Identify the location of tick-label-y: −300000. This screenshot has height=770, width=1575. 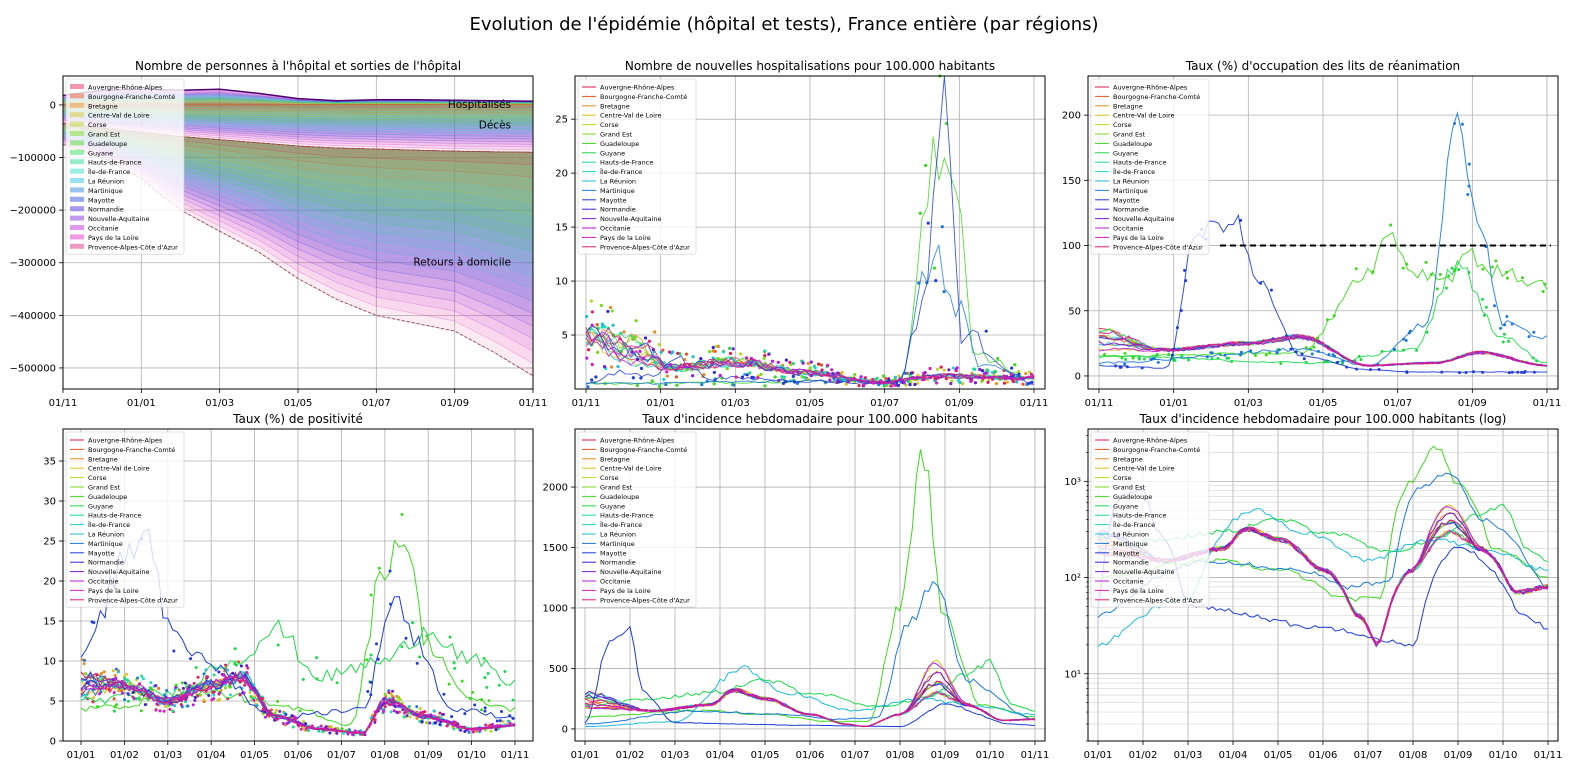
(32, 263).